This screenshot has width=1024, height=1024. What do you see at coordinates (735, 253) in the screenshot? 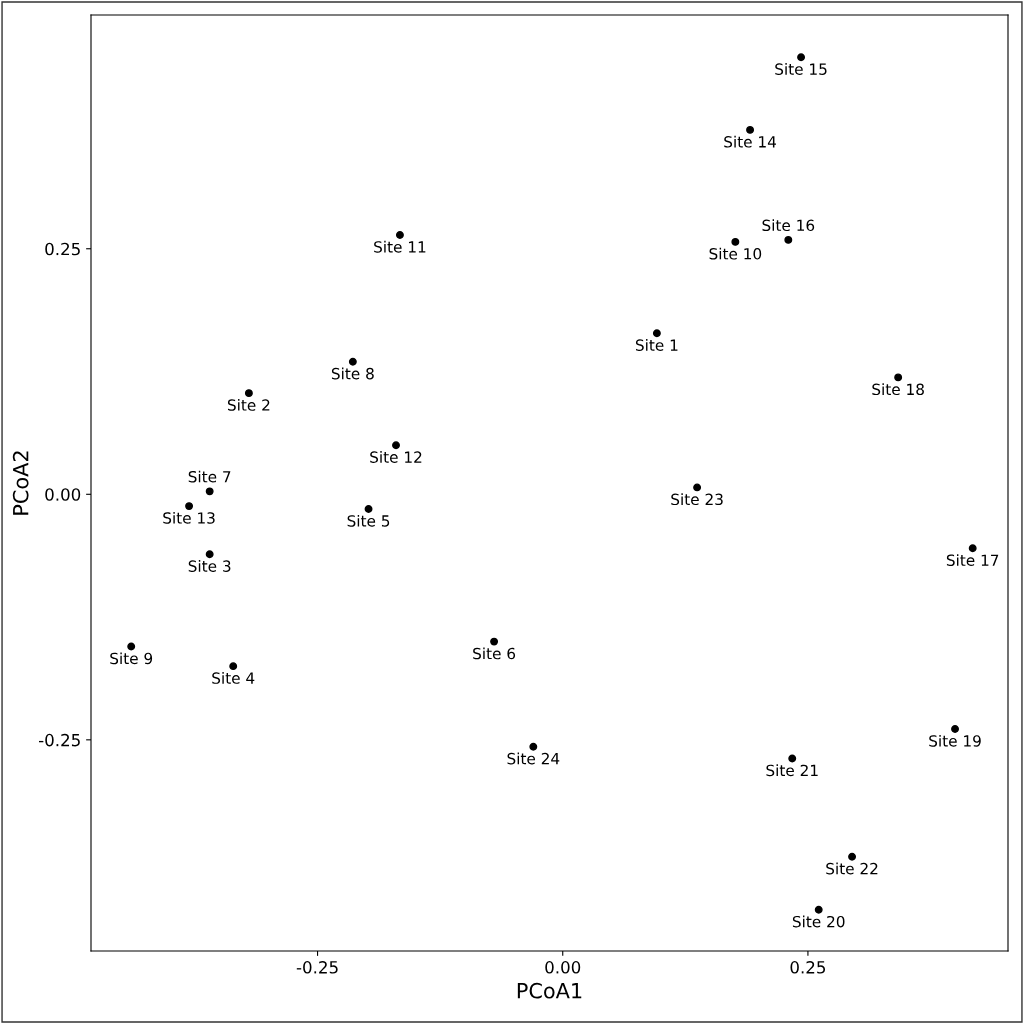
I see `data-label: Site 10` at bounding box center [735, 253].